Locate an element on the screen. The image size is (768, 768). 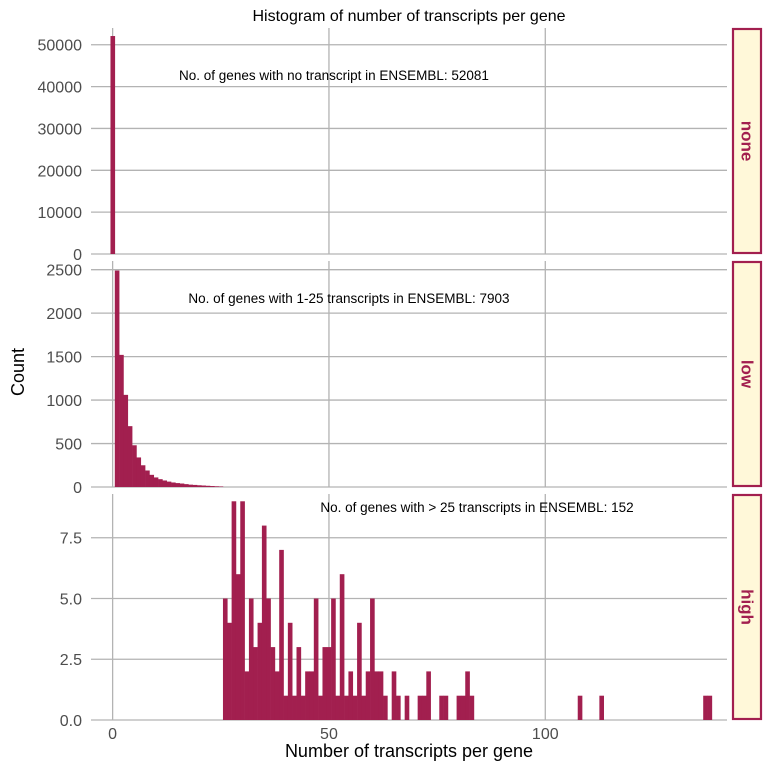
y-axis-title: Count is located at coordinates (18, 372).